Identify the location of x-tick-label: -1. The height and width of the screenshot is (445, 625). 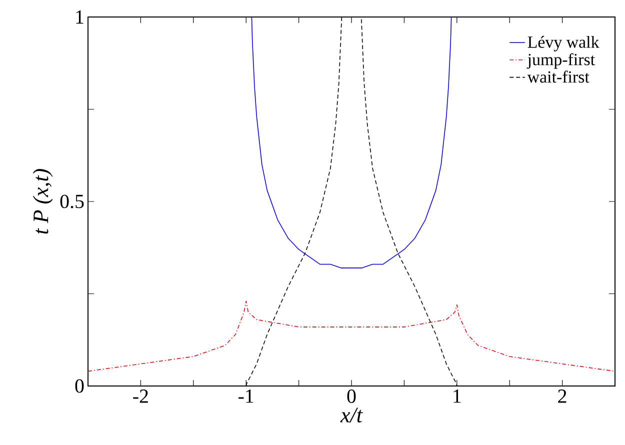
(246, 396).